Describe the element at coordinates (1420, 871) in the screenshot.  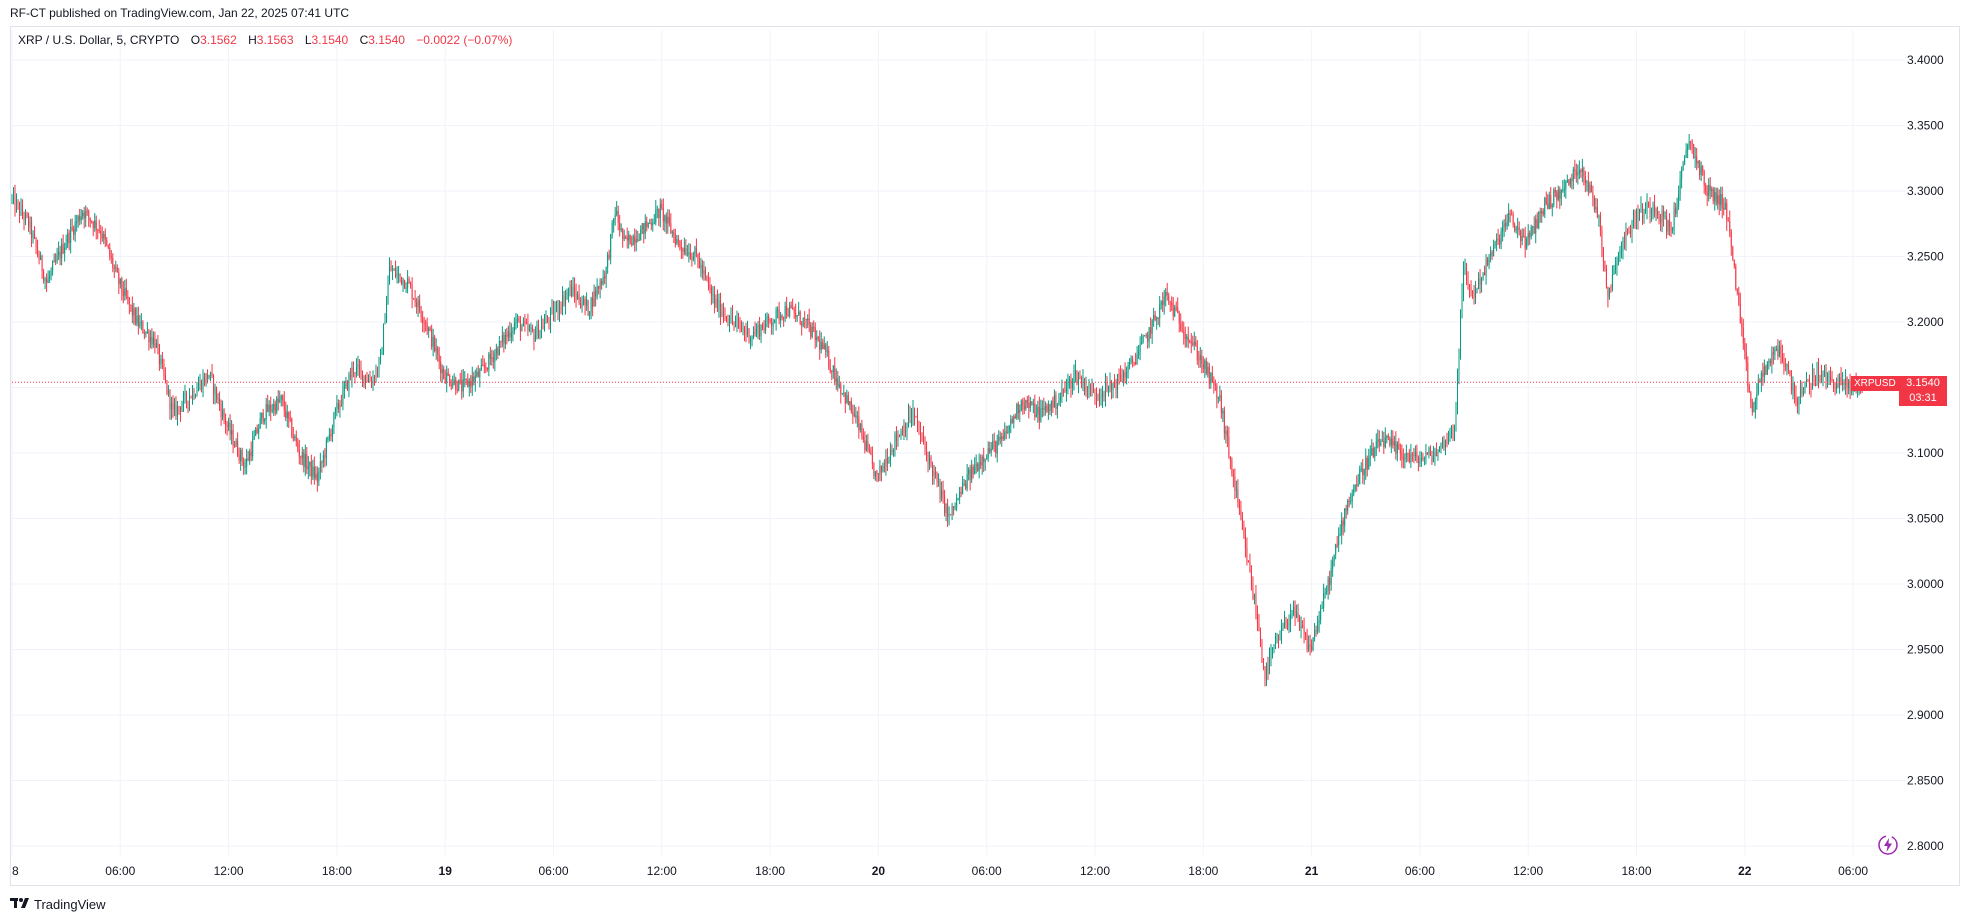
I see `time-tick-label: 06:00` at that location.